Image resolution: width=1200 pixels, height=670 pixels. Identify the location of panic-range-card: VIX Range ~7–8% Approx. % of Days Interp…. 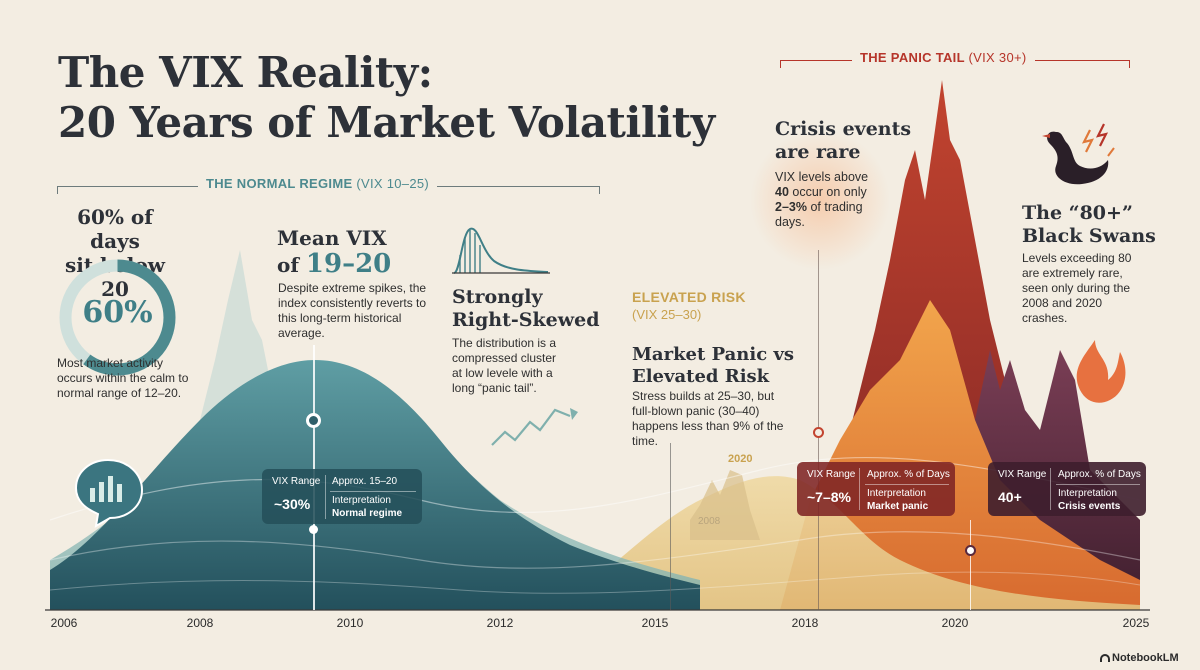
(876, 489).